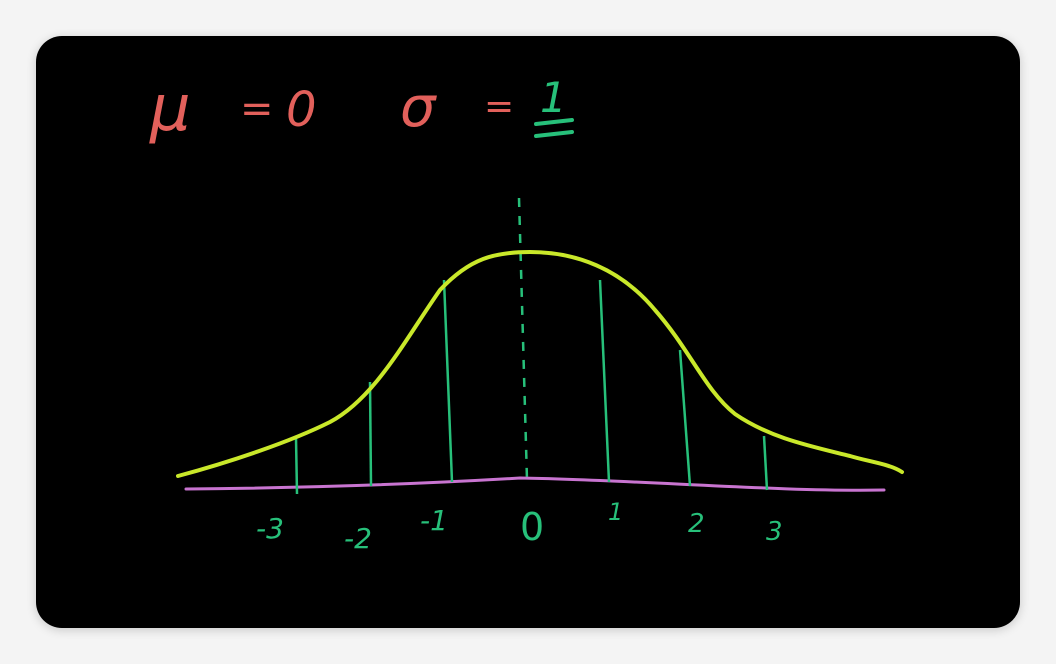 This screenshot has width=1056, height=664. What do you see at coordinates (418, 107) in the screenshot?
I see `sigma-symbol: σ` at bounding box center [418, 107].